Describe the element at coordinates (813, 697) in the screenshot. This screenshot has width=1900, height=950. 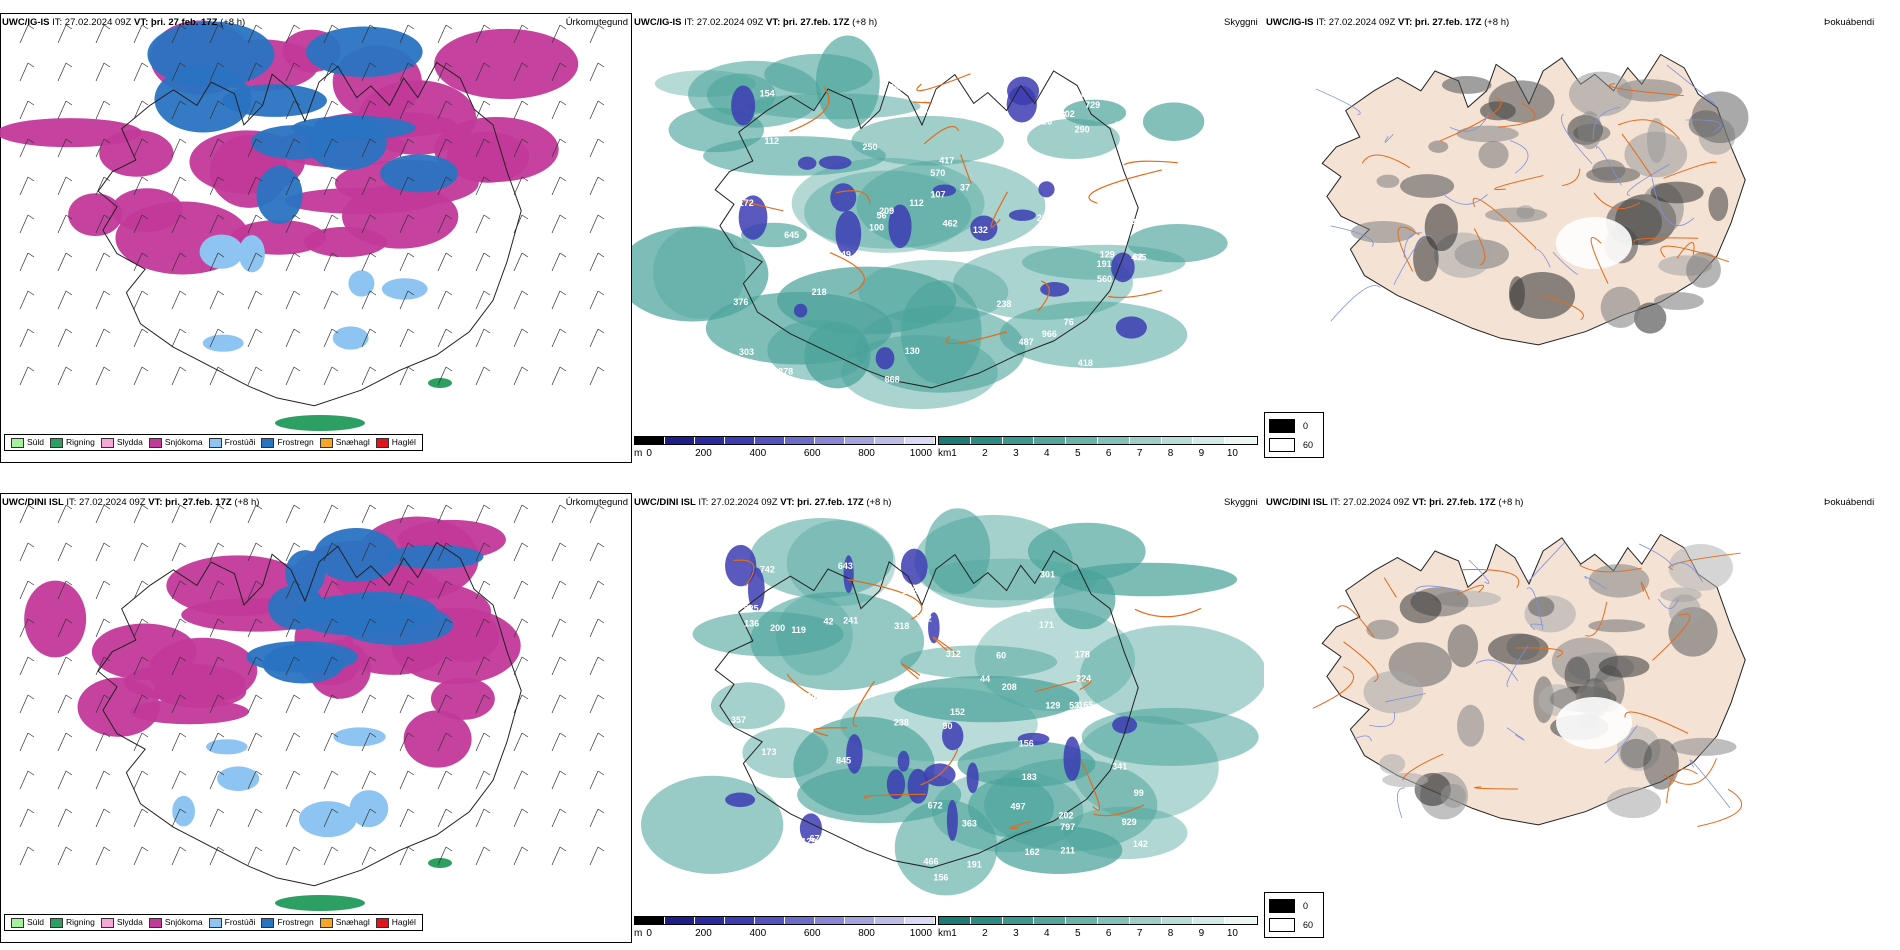
I see `cloud-base-label: 243` at that location.